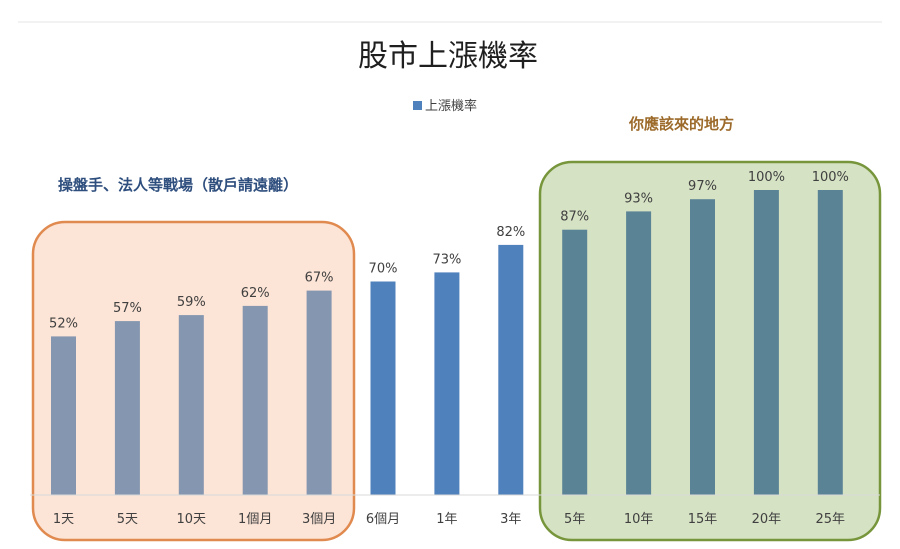  I want to click on x-tick-label: 1年, so click(446, 519).